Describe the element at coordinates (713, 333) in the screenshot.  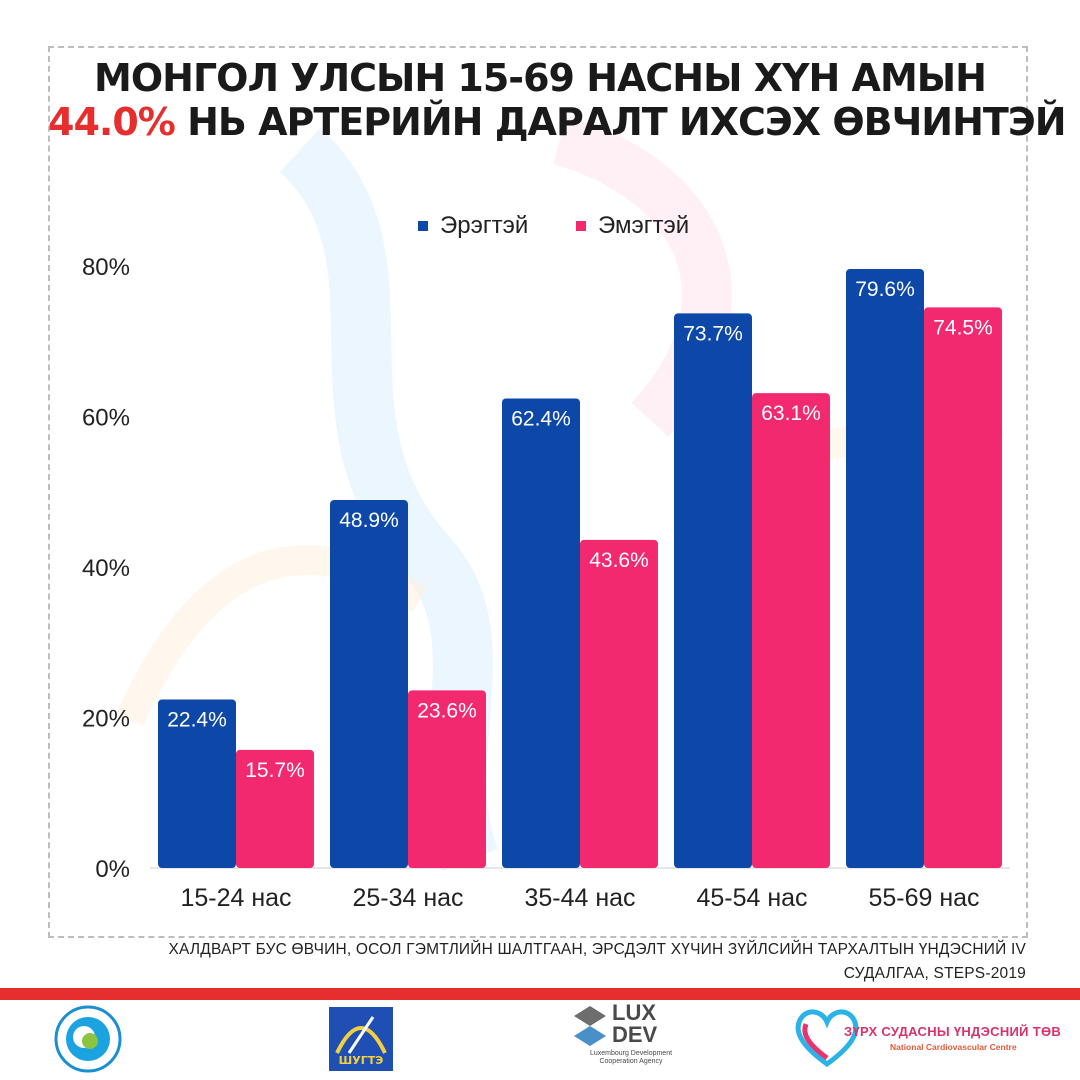
I see `data-label-men: 73.7%` at that location.